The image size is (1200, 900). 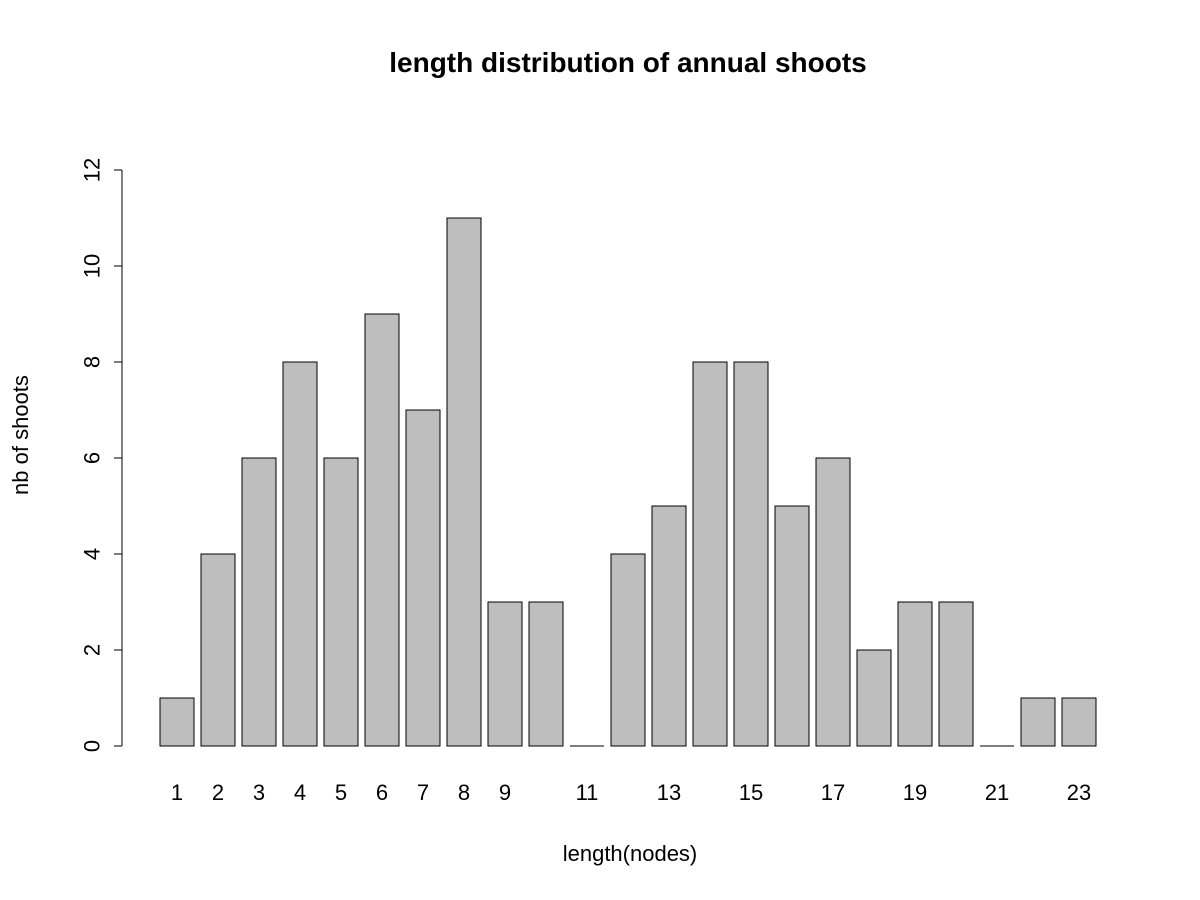 I want to click on y-tick-label: 8, so click(x=92, y=362).